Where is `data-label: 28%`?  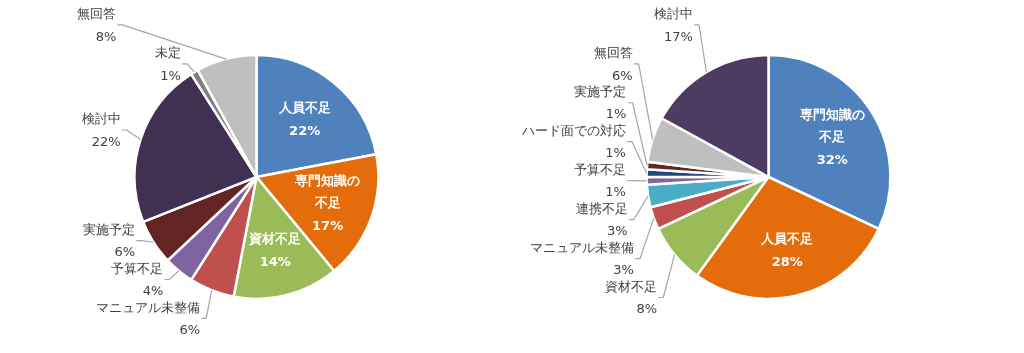 data-label: 28% is located at coordinates (787, 261).